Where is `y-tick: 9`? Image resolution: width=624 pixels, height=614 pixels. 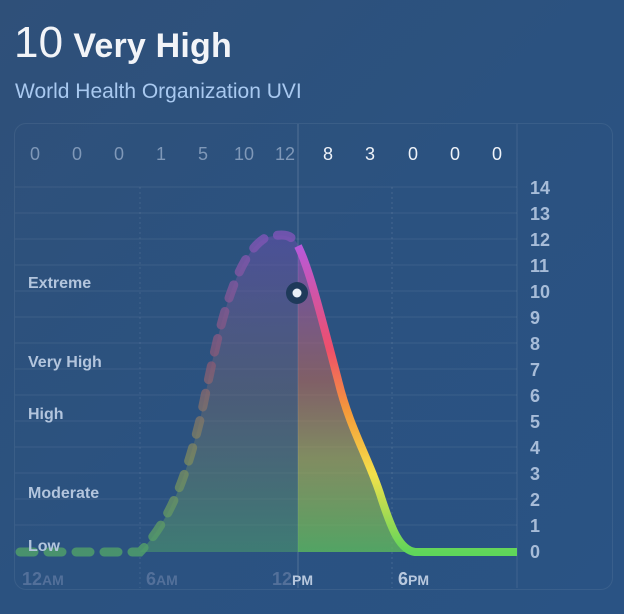
y-tick: 9 is located at coordinates (535, 318).